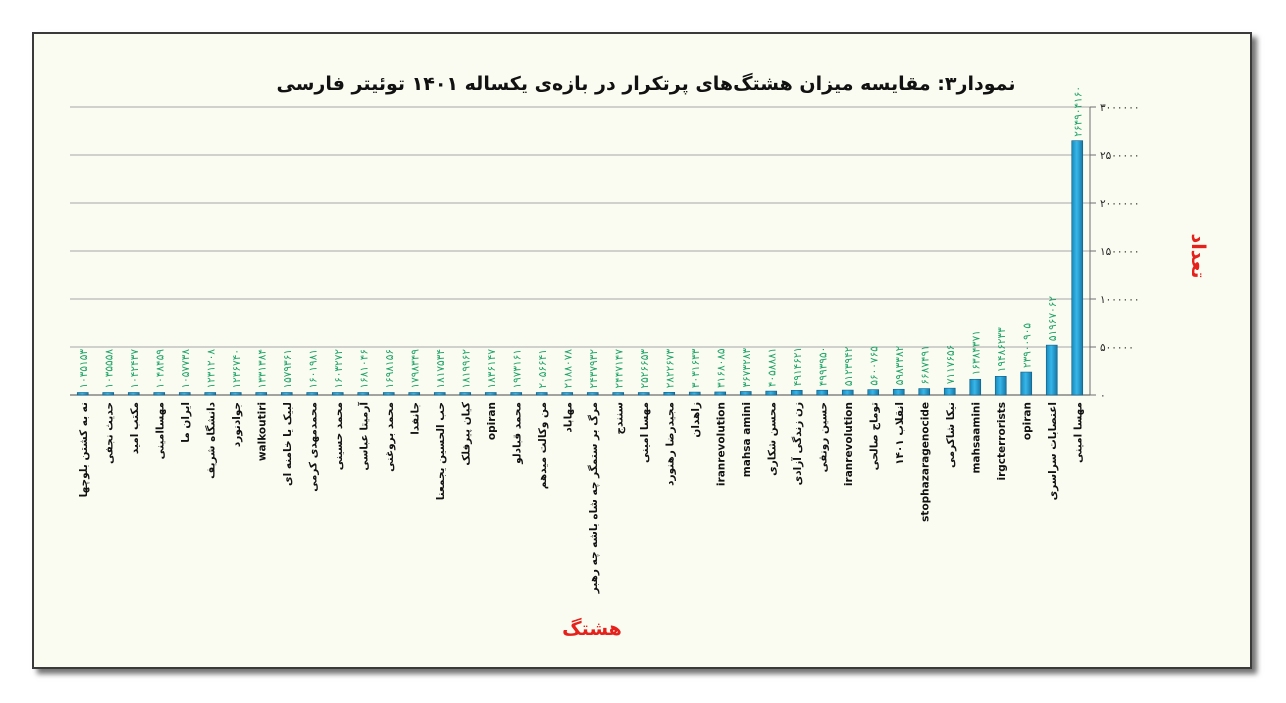  I want to click on y-axis-title: تعداد, so click(1198, 255).